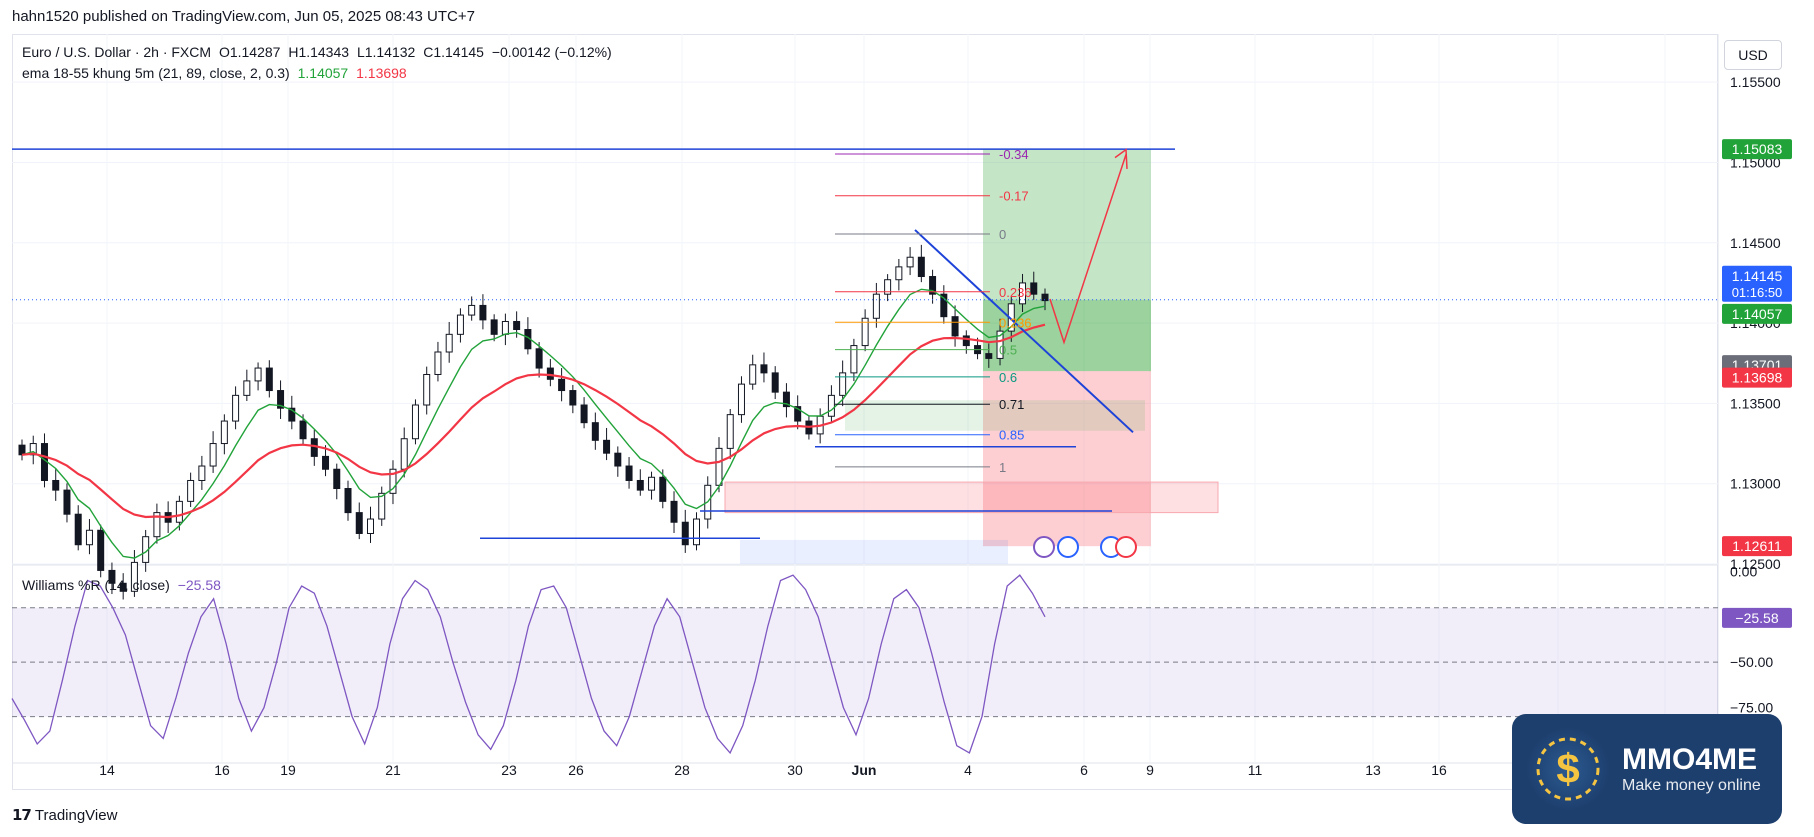 This screenshot has height=837, width=1814. I want to click on y-tick-label: 1.13500, so click(1755, 403).